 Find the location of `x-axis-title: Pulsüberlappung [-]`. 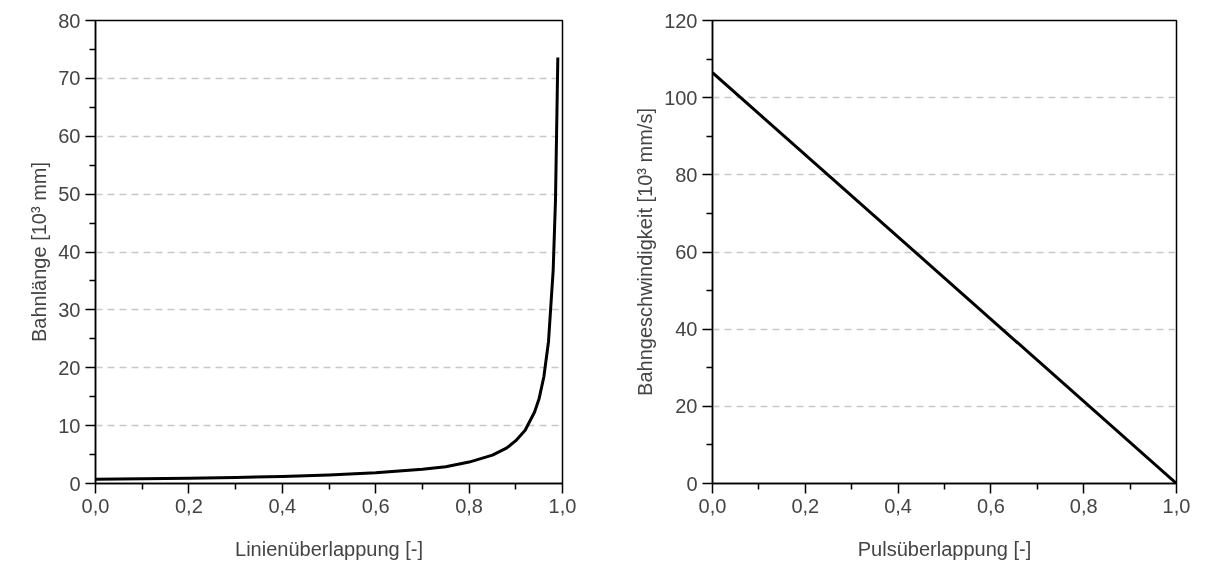

x-axis-title: Pulsüberlappung [-] is located at coordinates (944, 548).